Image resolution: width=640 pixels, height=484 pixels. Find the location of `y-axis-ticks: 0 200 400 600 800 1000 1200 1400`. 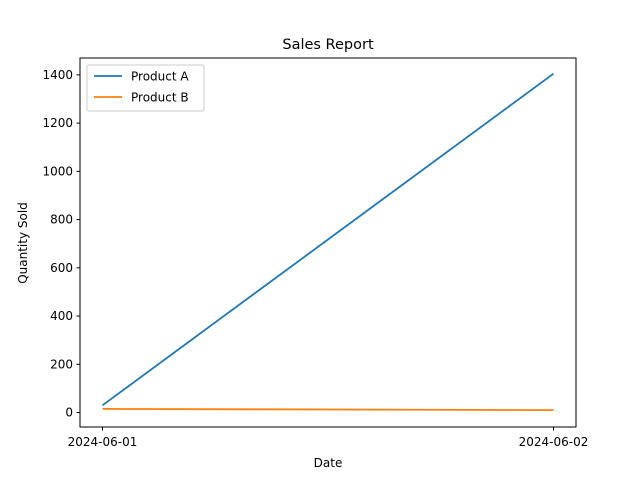

y-axis-ticks: 0 200 400 600 800 1000 1200 1400 is located at coordinates (61, 244).